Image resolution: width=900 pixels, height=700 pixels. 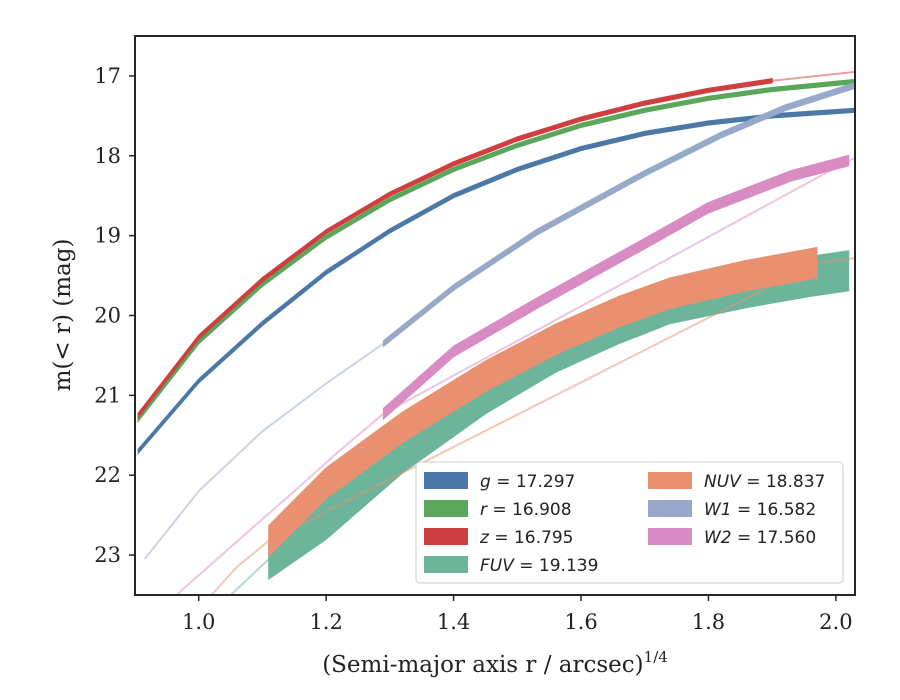 What do you see at coordinates (107, 555) in the screenshot?
I see `y-tick-label: 23` at bounding box center [107, 555].